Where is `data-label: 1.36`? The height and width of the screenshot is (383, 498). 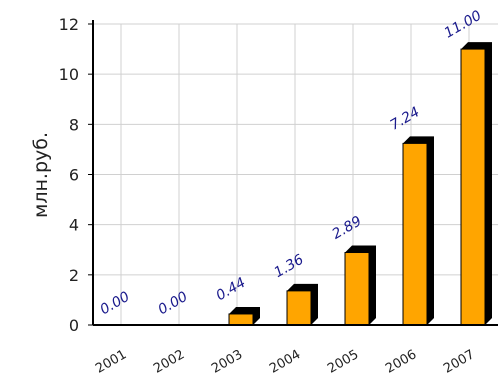
data-label: 1.36 is located at coordinates (289, 266).